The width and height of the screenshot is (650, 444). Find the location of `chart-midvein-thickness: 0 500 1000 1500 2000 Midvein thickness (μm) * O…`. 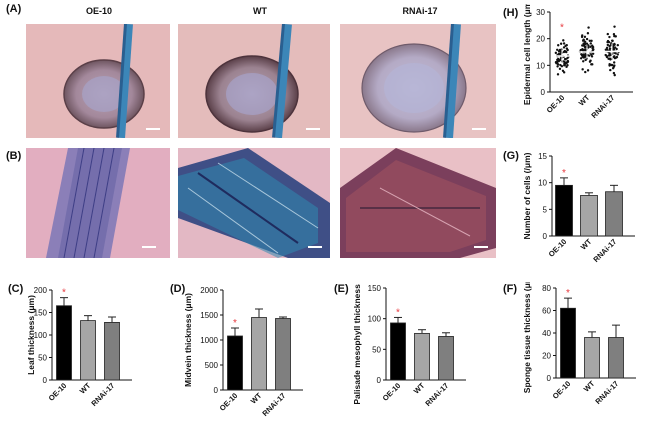

chart-midvein-thickness: 0 500 1000 1500 2000 Midvein thickness (μm) * O… is located at coordinates (243, 352).